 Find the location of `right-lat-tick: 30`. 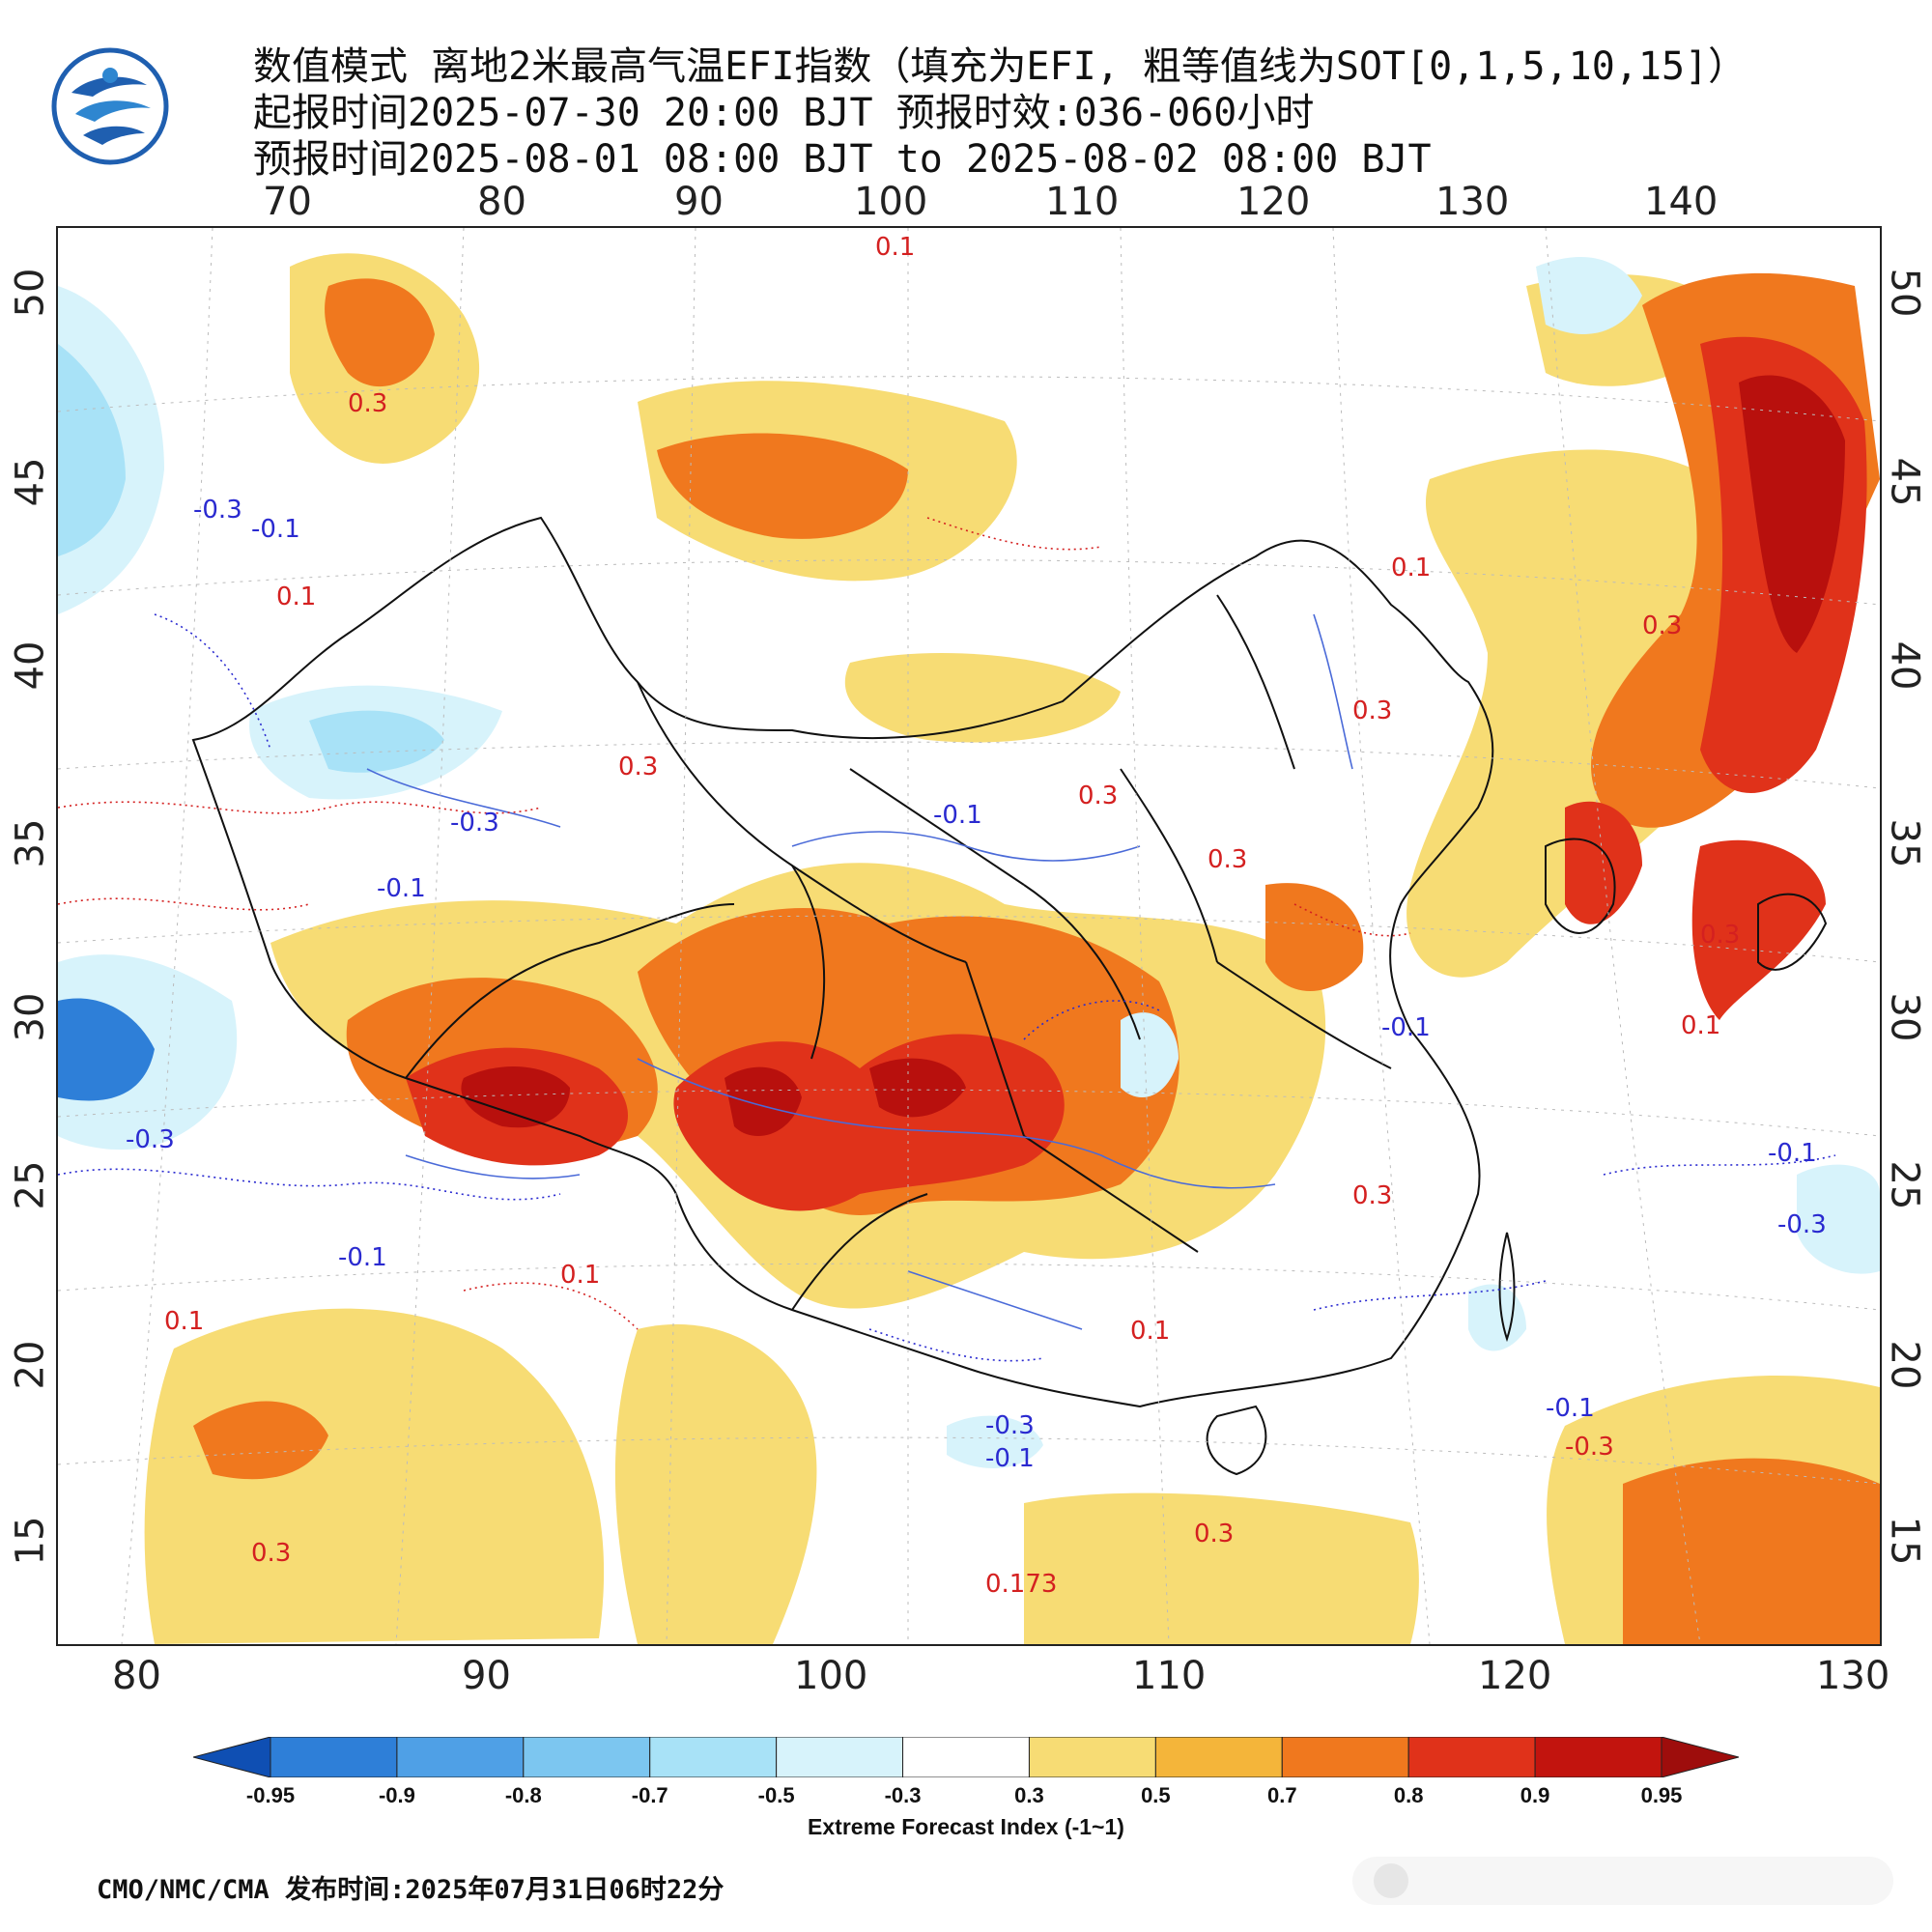

right-lat-tick: 30 is located at coordinates (1904, 1017).